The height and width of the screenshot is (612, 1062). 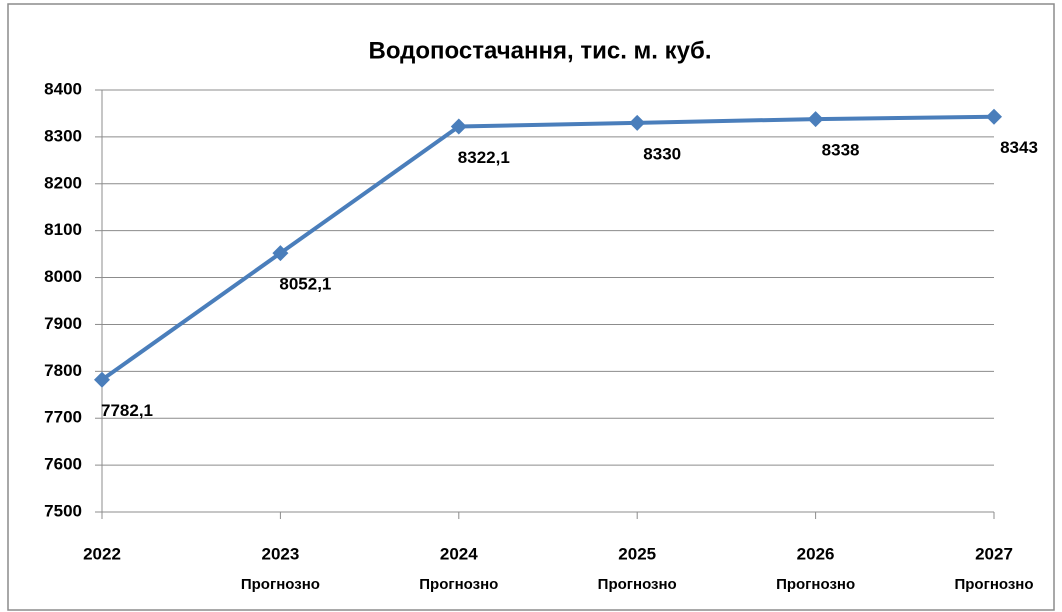 What do you see at coordinates (63, 417) in the screenshot?
I see `y-tick-label: 7700` at bounding box center [63, 417].